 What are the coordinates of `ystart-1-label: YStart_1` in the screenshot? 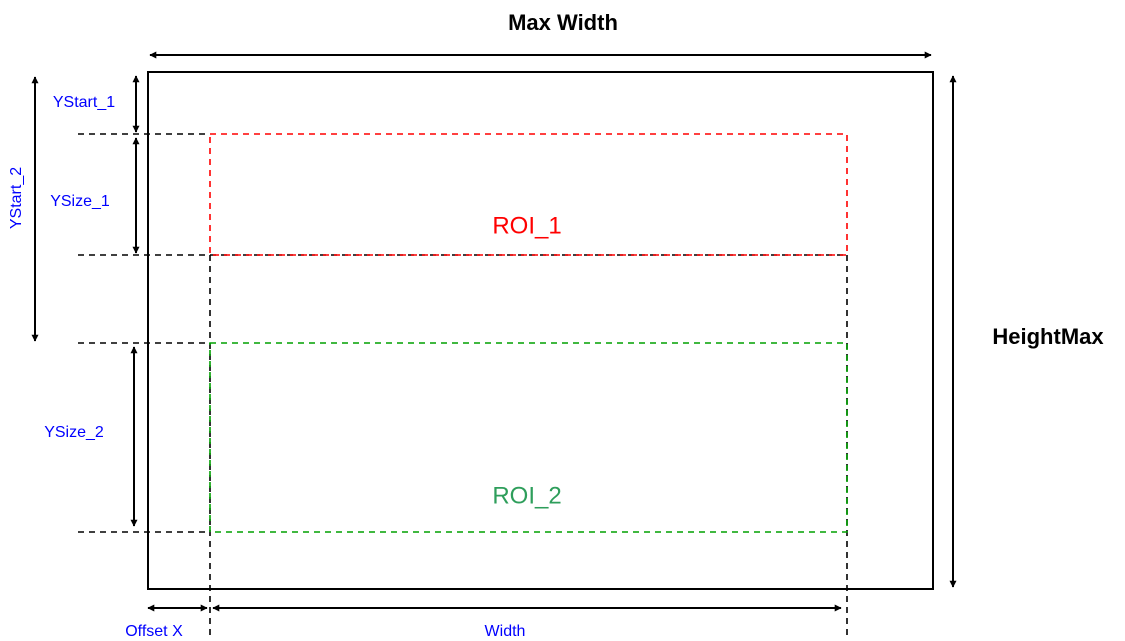 It's located at (84, 102).